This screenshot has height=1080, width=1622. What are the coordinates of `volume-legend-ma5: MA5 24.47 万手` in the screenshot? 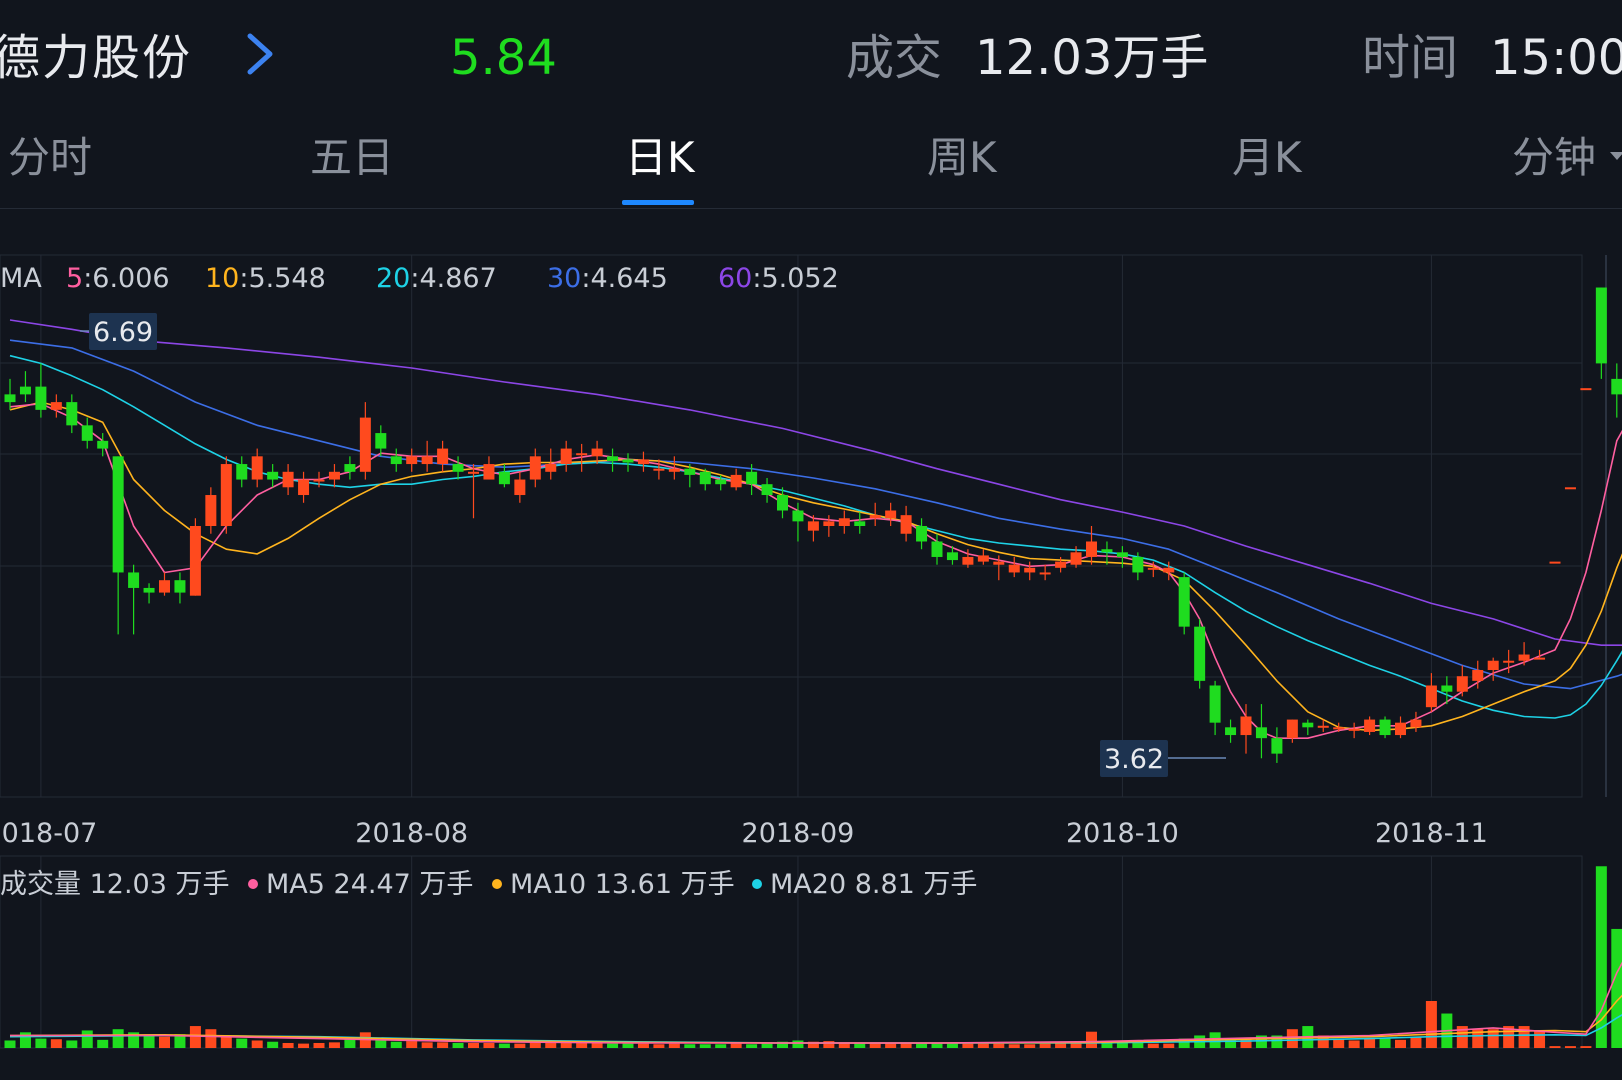 It's located at (369, 884).